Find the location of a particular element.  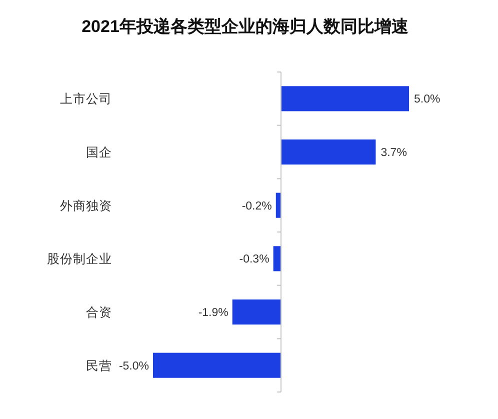

chart-title: 2021年投递各类型企业的海归人数同比增速 is located at coordinates (245, 26).